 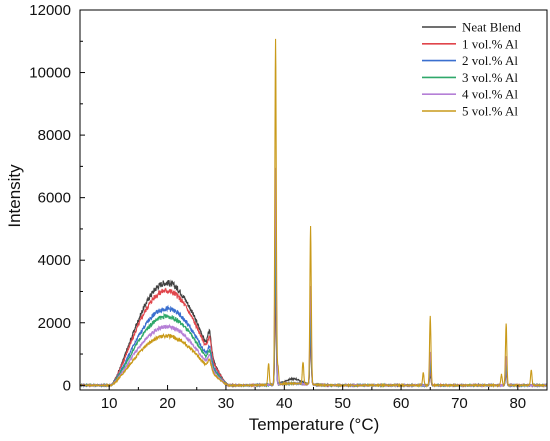 I want to click on y-tick-label: 12000, so click(x=50, y=10).